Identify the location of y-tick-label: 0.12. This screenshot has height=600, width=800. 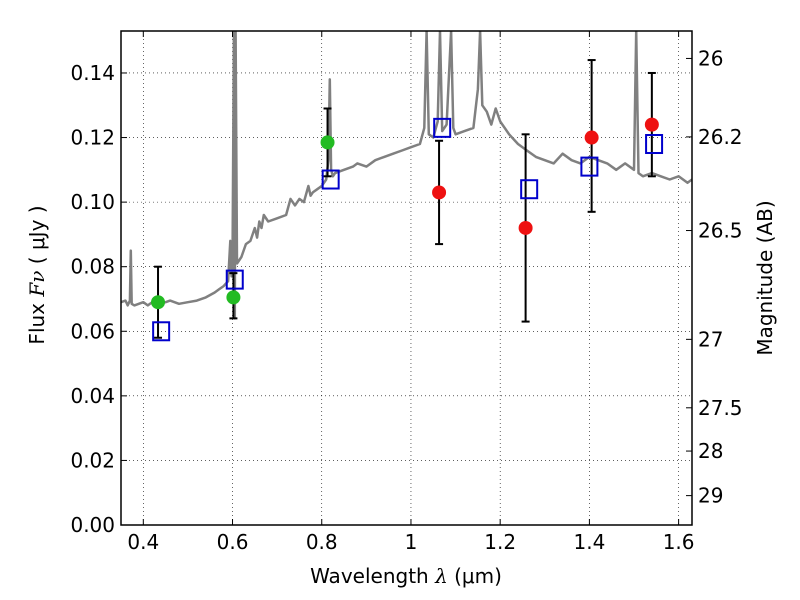
(92, 138).